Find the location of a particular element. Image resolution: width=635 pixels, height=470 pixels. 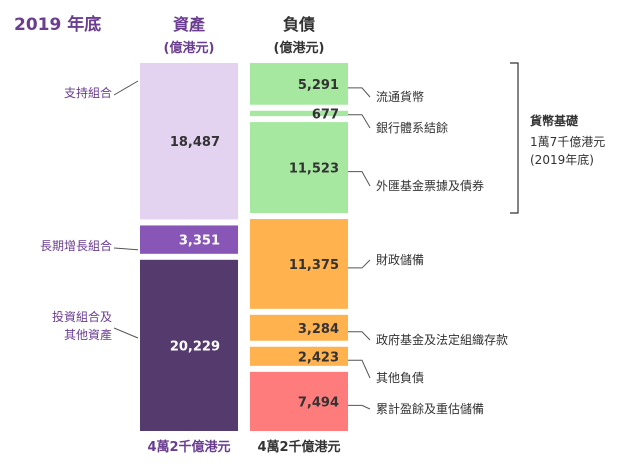

assets-total: 4萬2千億港元 is located at coordinates (188, 447).